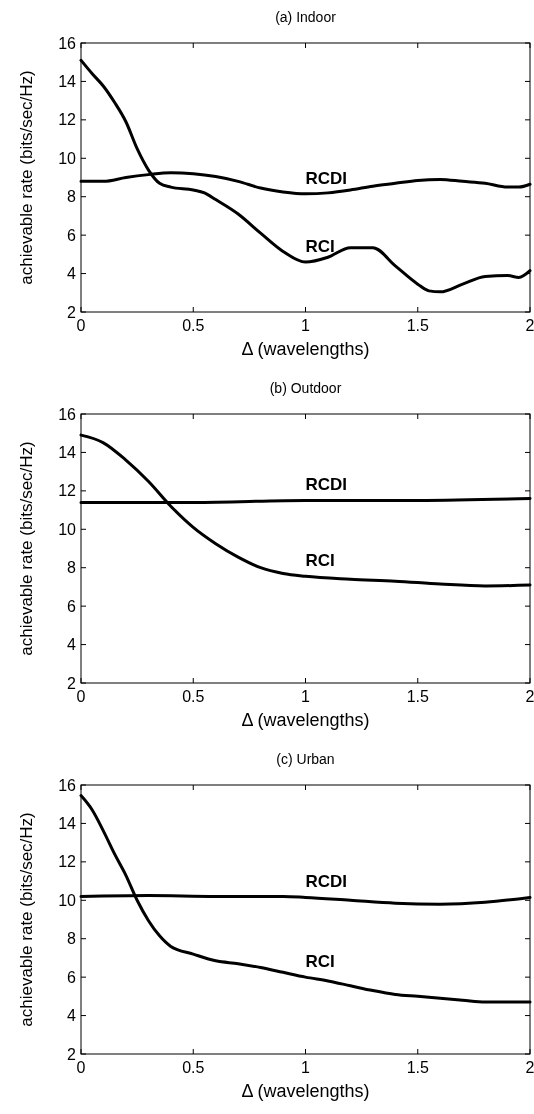  Describe the element at coordinates (305, 759) in the screenshot. I see `chart-title: (c) Urban` at that location.